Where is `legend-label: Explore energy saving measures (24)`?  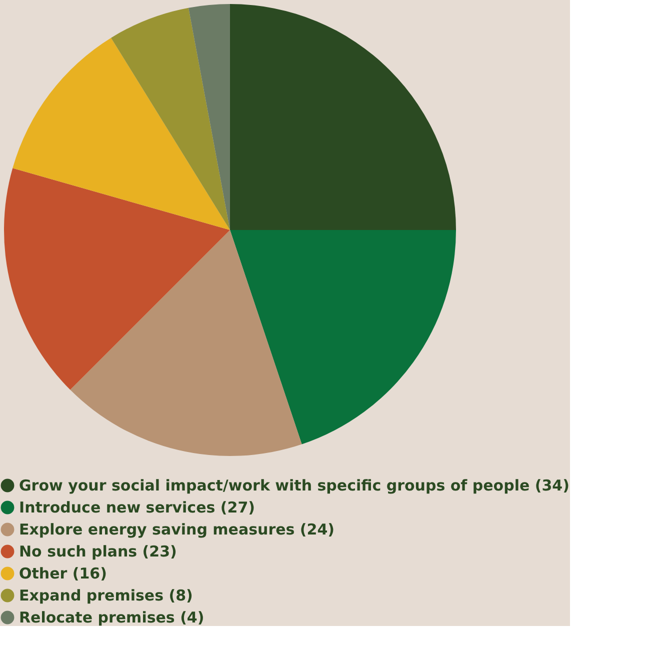
legend-label: Explore energy saving measures (24) is located at coordinates (177, 529).